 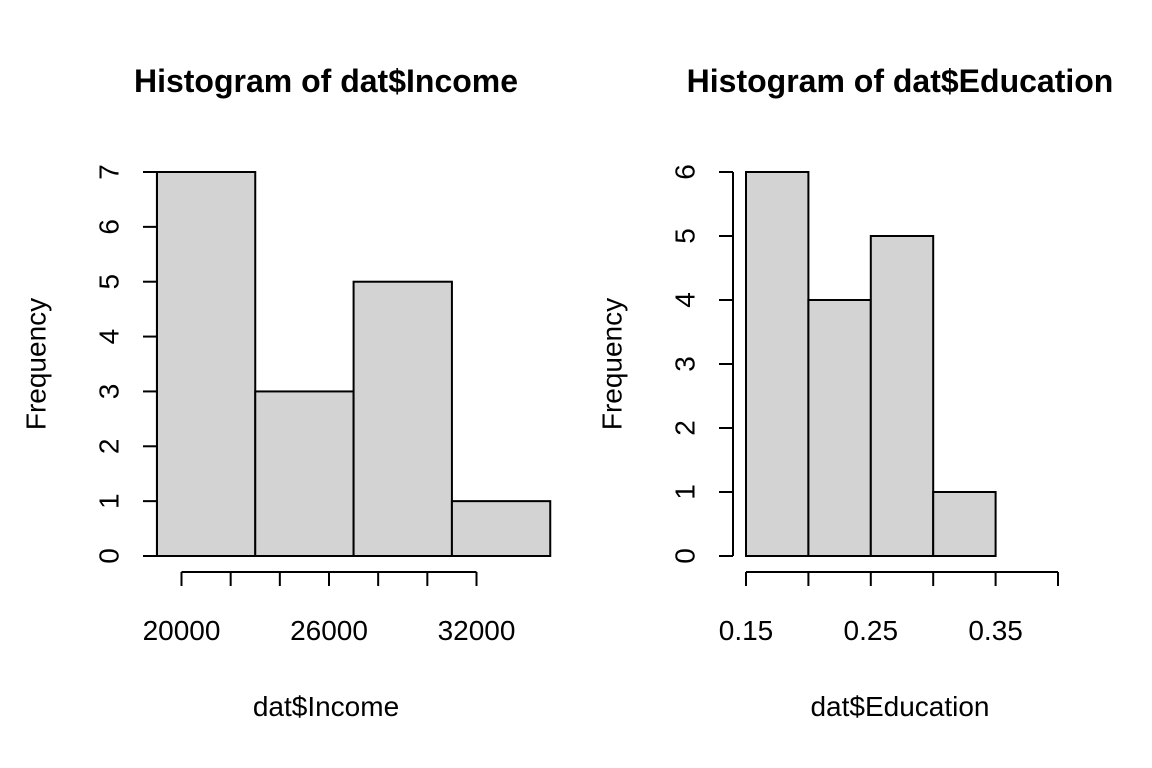 What do you see at coordinates (900, 81) in the screenshot?
I see `chart-title: Histogram of dat$Education` at bounding box center [900, 81].